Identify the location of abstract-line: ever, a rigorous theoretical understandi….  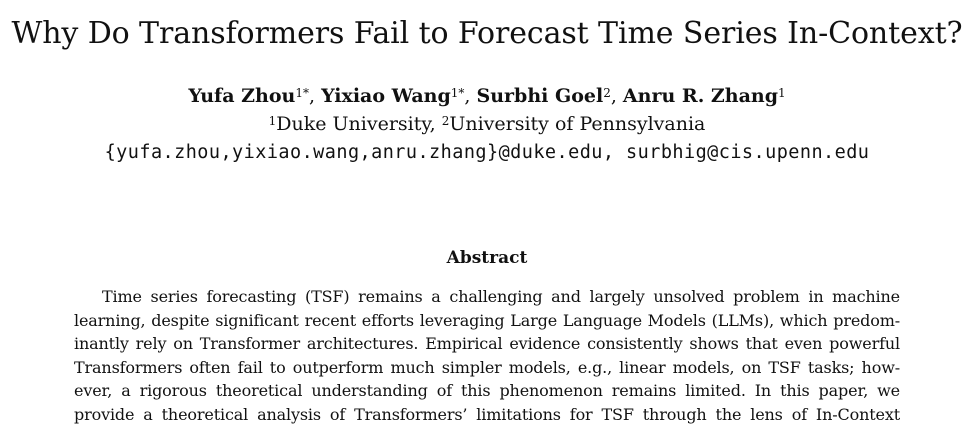
(487, 390).